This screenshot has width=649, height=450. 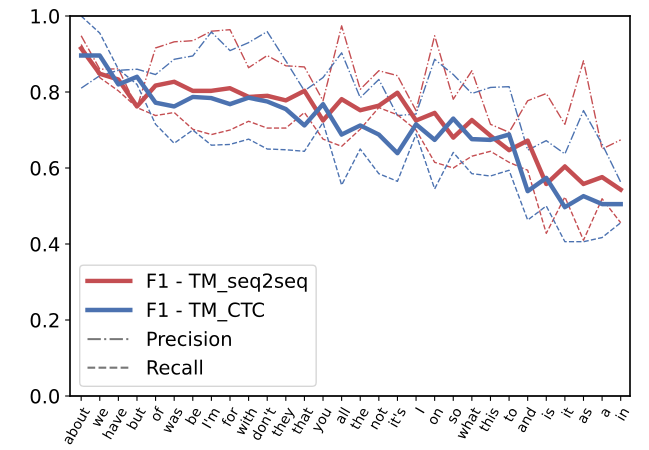 What do you see at coordinates (605, 413) in the screenshot?
I see `x-tick-label: a` at bounding box center [605, 413].